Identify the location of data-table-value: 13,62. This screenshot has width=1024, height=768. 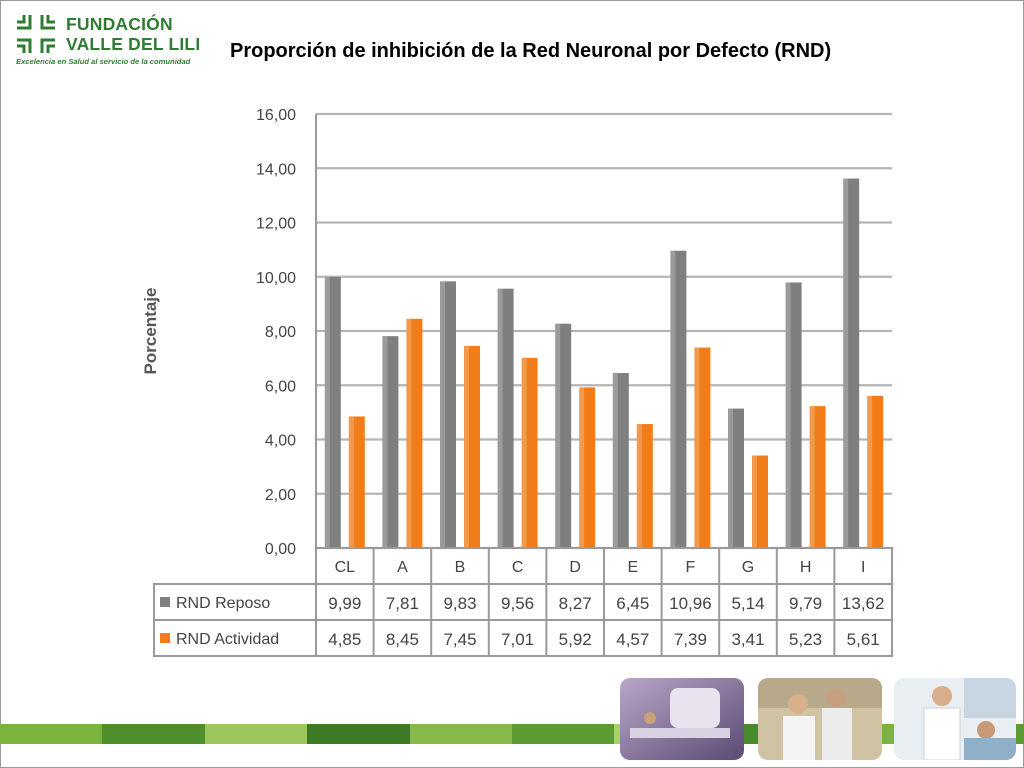
(863, 603).